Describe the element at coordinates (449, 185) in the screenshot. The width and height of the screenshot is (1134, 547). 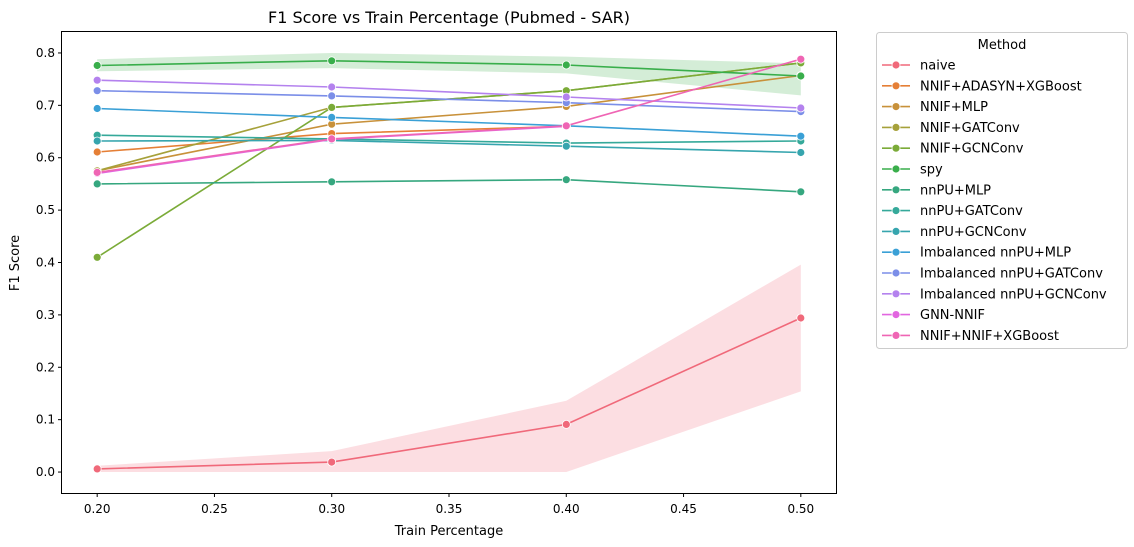
I see `series-6-line` at that location.